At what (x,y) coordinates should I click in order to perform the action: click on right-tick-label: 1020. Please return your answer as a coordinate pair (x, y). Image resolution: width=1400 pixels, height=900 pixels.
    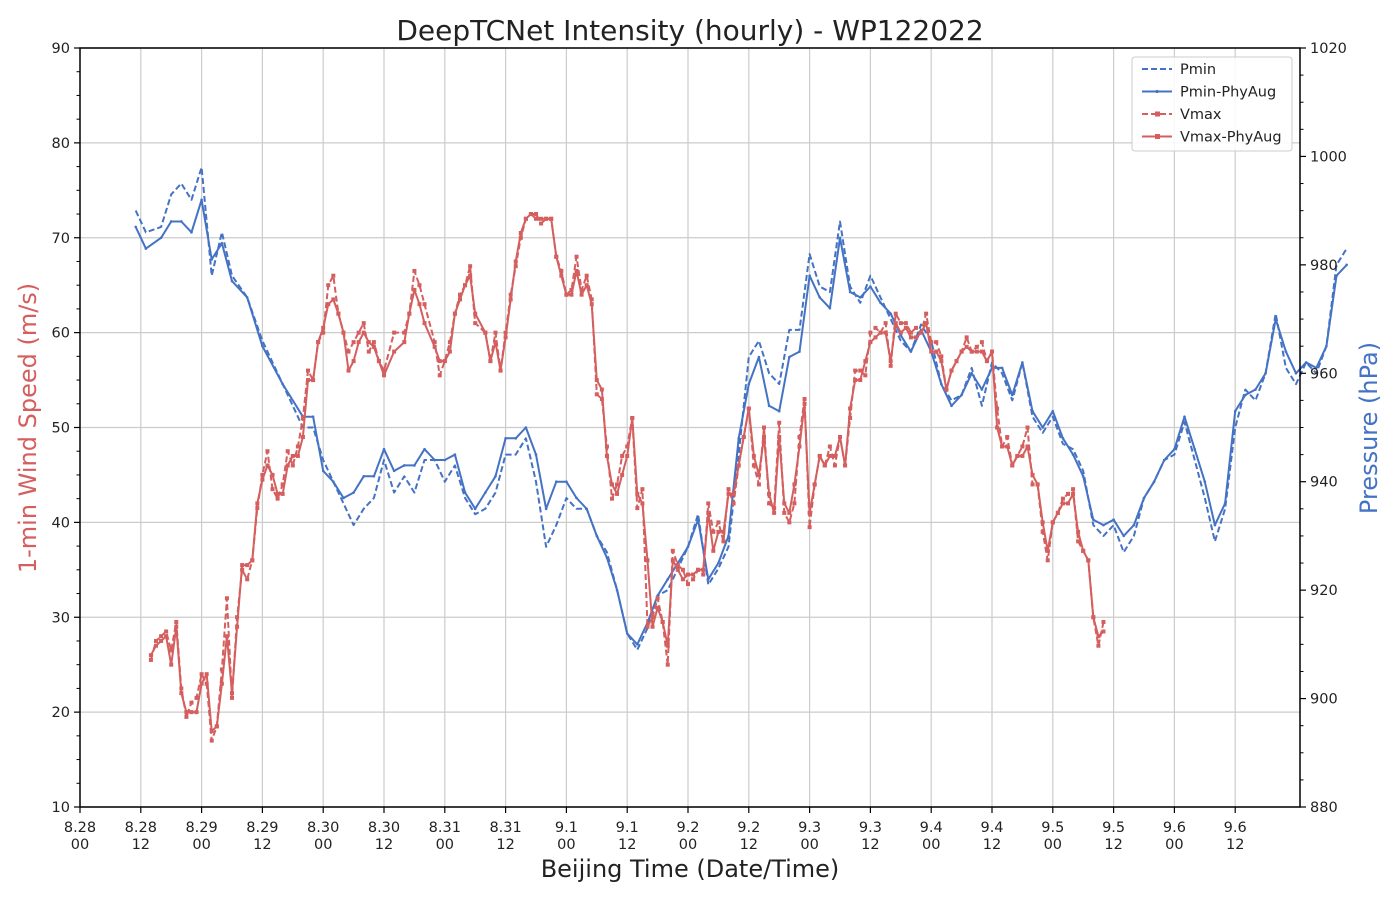
    Looking at the image, I should click on (1328, 49).